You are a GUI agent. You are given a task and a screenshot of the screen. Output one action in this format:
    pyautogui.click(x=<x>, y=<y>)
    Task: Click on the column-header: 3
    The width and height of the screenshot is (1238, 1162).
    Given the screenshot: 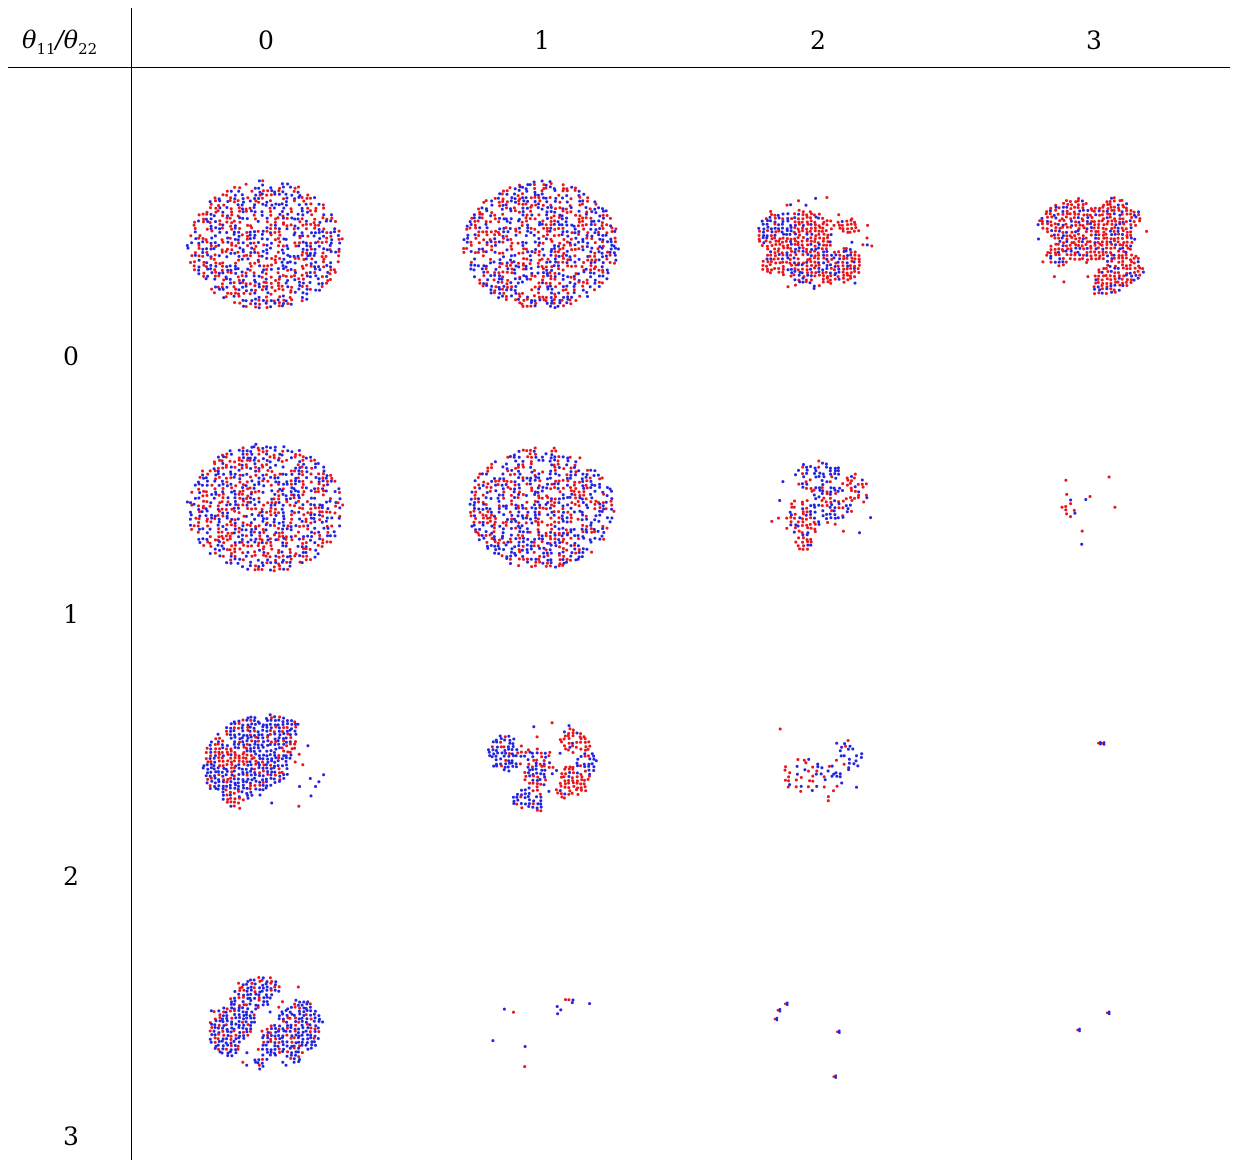 What is the action you would take?
    pyautogui.click(x=1094, y=40)
    